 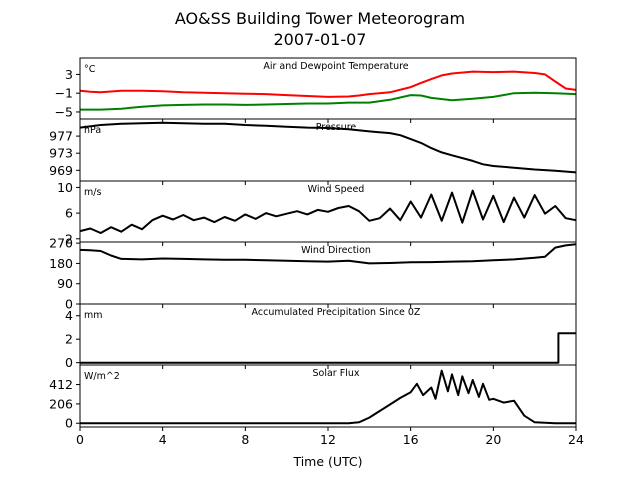 I want to click on panel-title-3: Wind Direction, so click(x=336, y=250).